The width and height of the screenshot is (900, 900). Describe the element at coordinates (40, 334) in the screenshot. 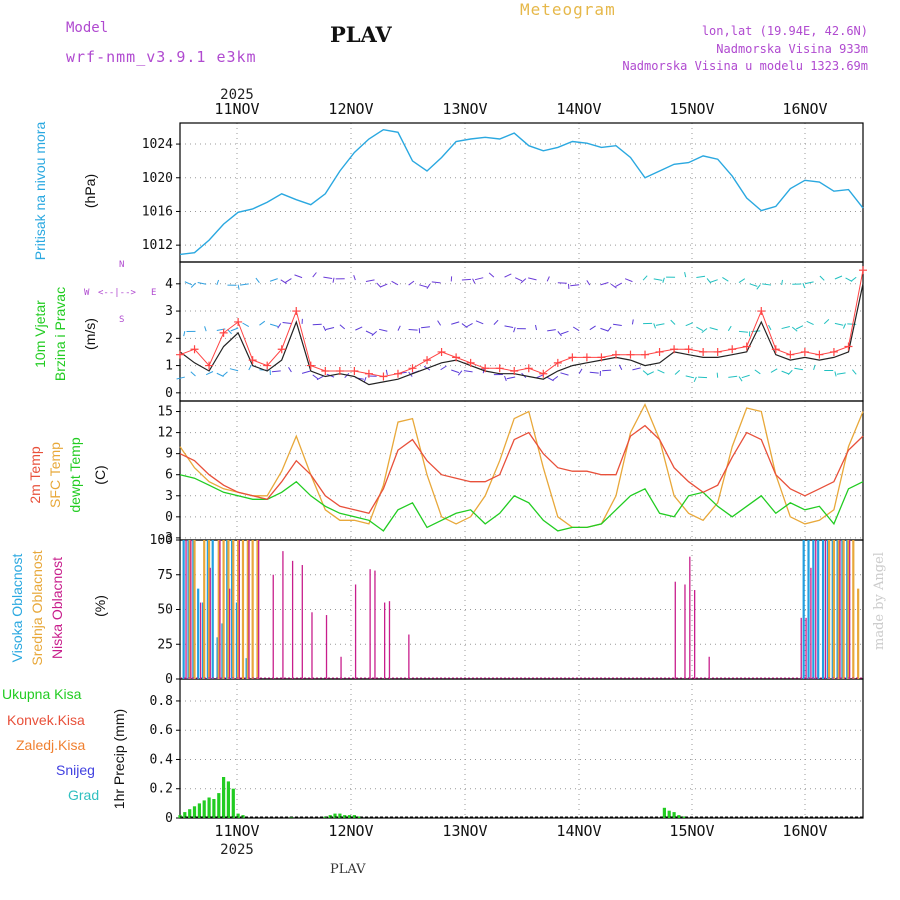

I see `wind-title-1: 10m Vjetar` at that location.